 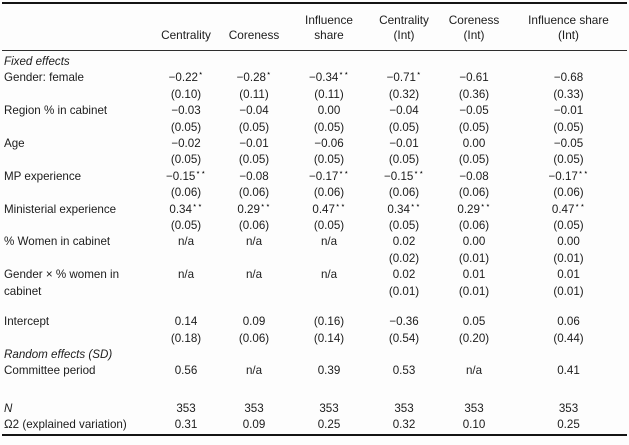 What do you see at coordinates (186, 94) in the screenshot?
I see `se-cell: (0.10)` at bounding box center [186, 94].